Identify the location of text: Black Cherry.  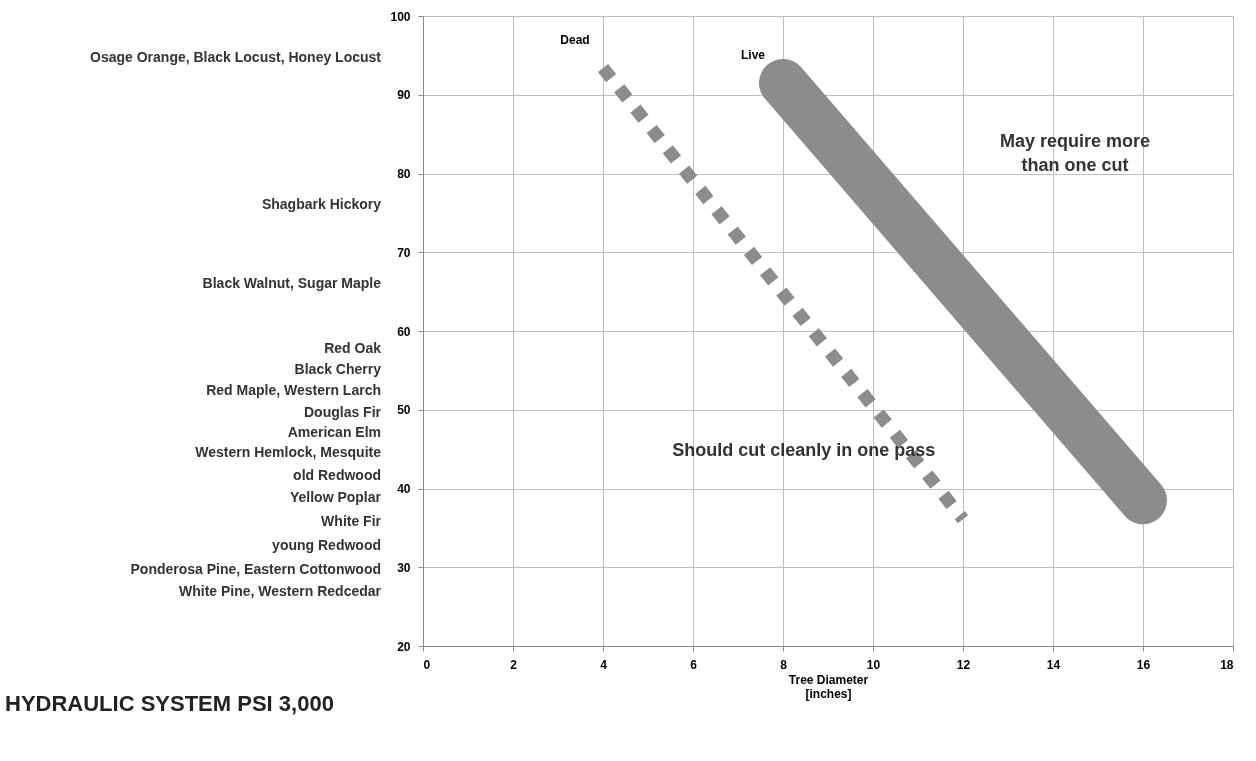
(338, 369).